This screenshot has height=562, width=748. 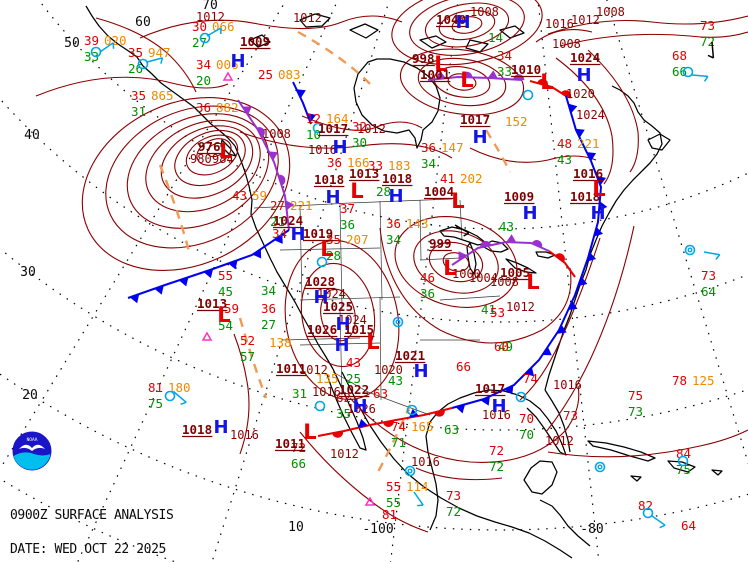 What do you see at coordinates (268, 290) in the screenshot?
I see `svg-text: 34` at bounding box center [268, 290].